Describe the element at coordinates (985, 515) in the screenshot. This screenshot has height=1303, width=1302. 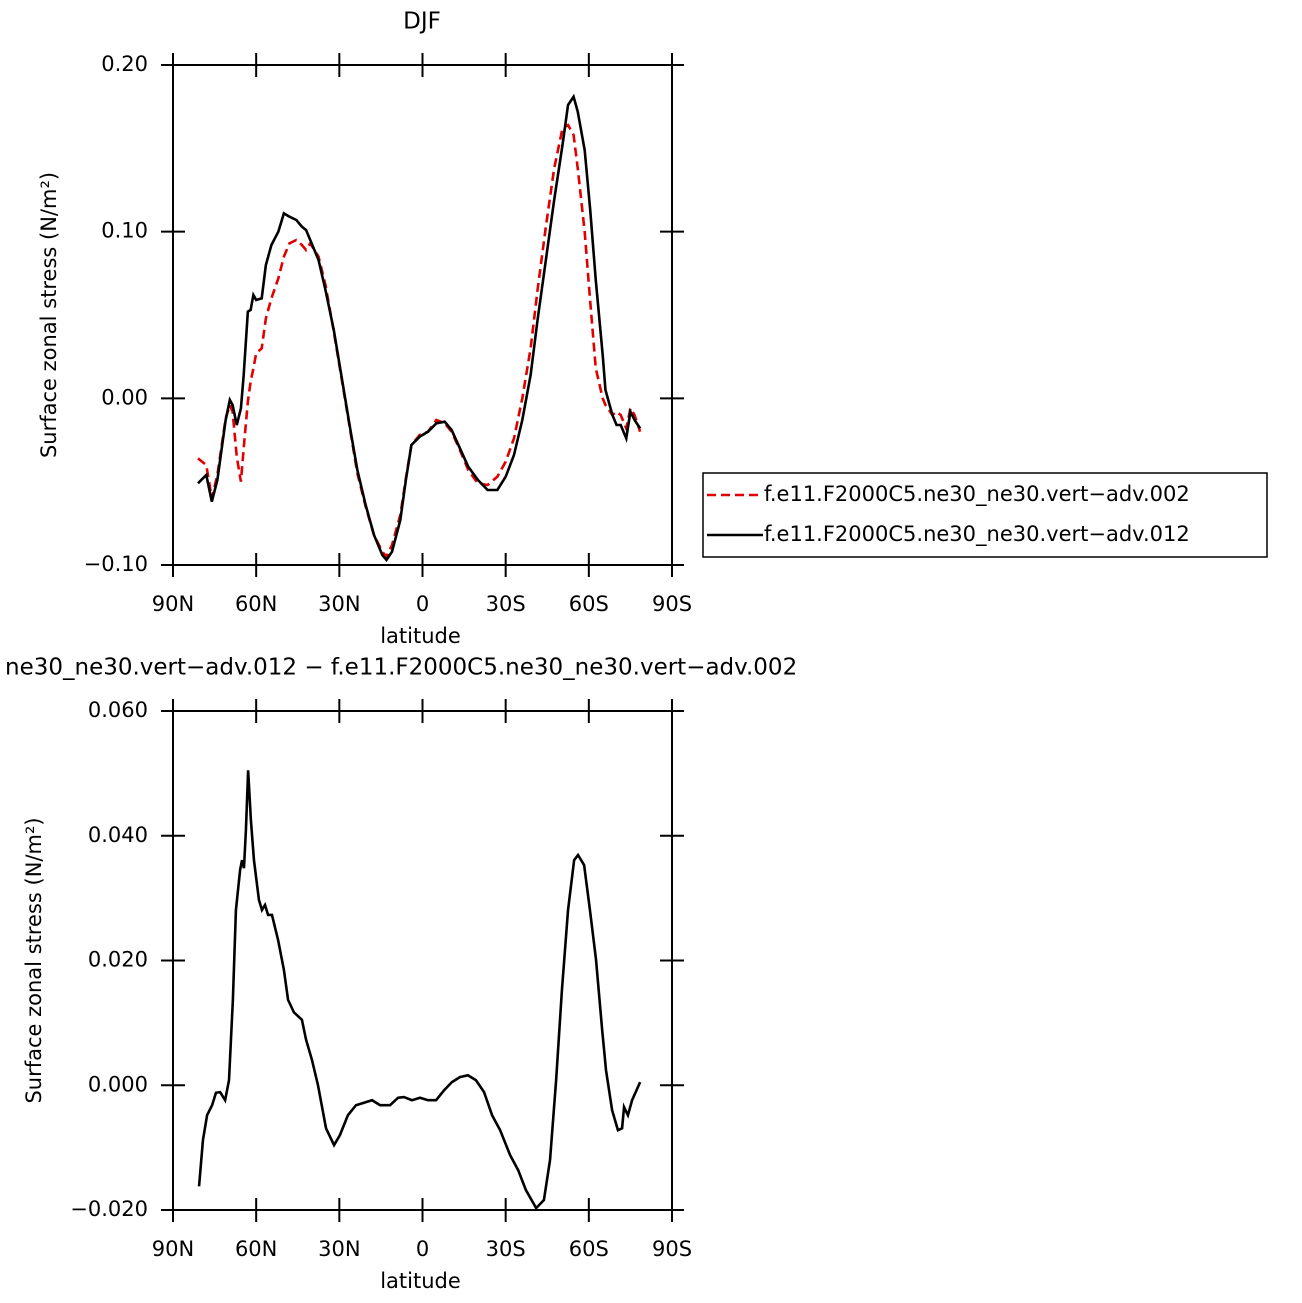
I see `legend-box` at that location.